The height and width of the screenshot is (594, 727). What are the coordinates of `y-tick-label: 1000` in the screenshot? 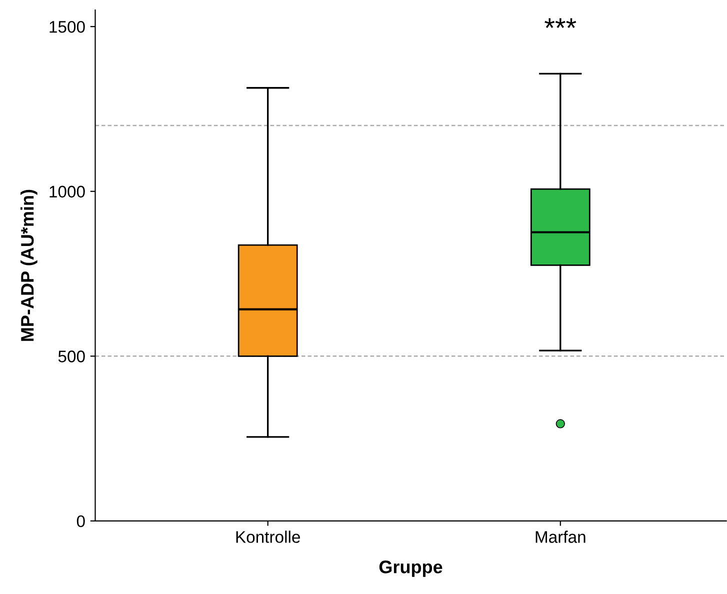 It's located at (67, 192).